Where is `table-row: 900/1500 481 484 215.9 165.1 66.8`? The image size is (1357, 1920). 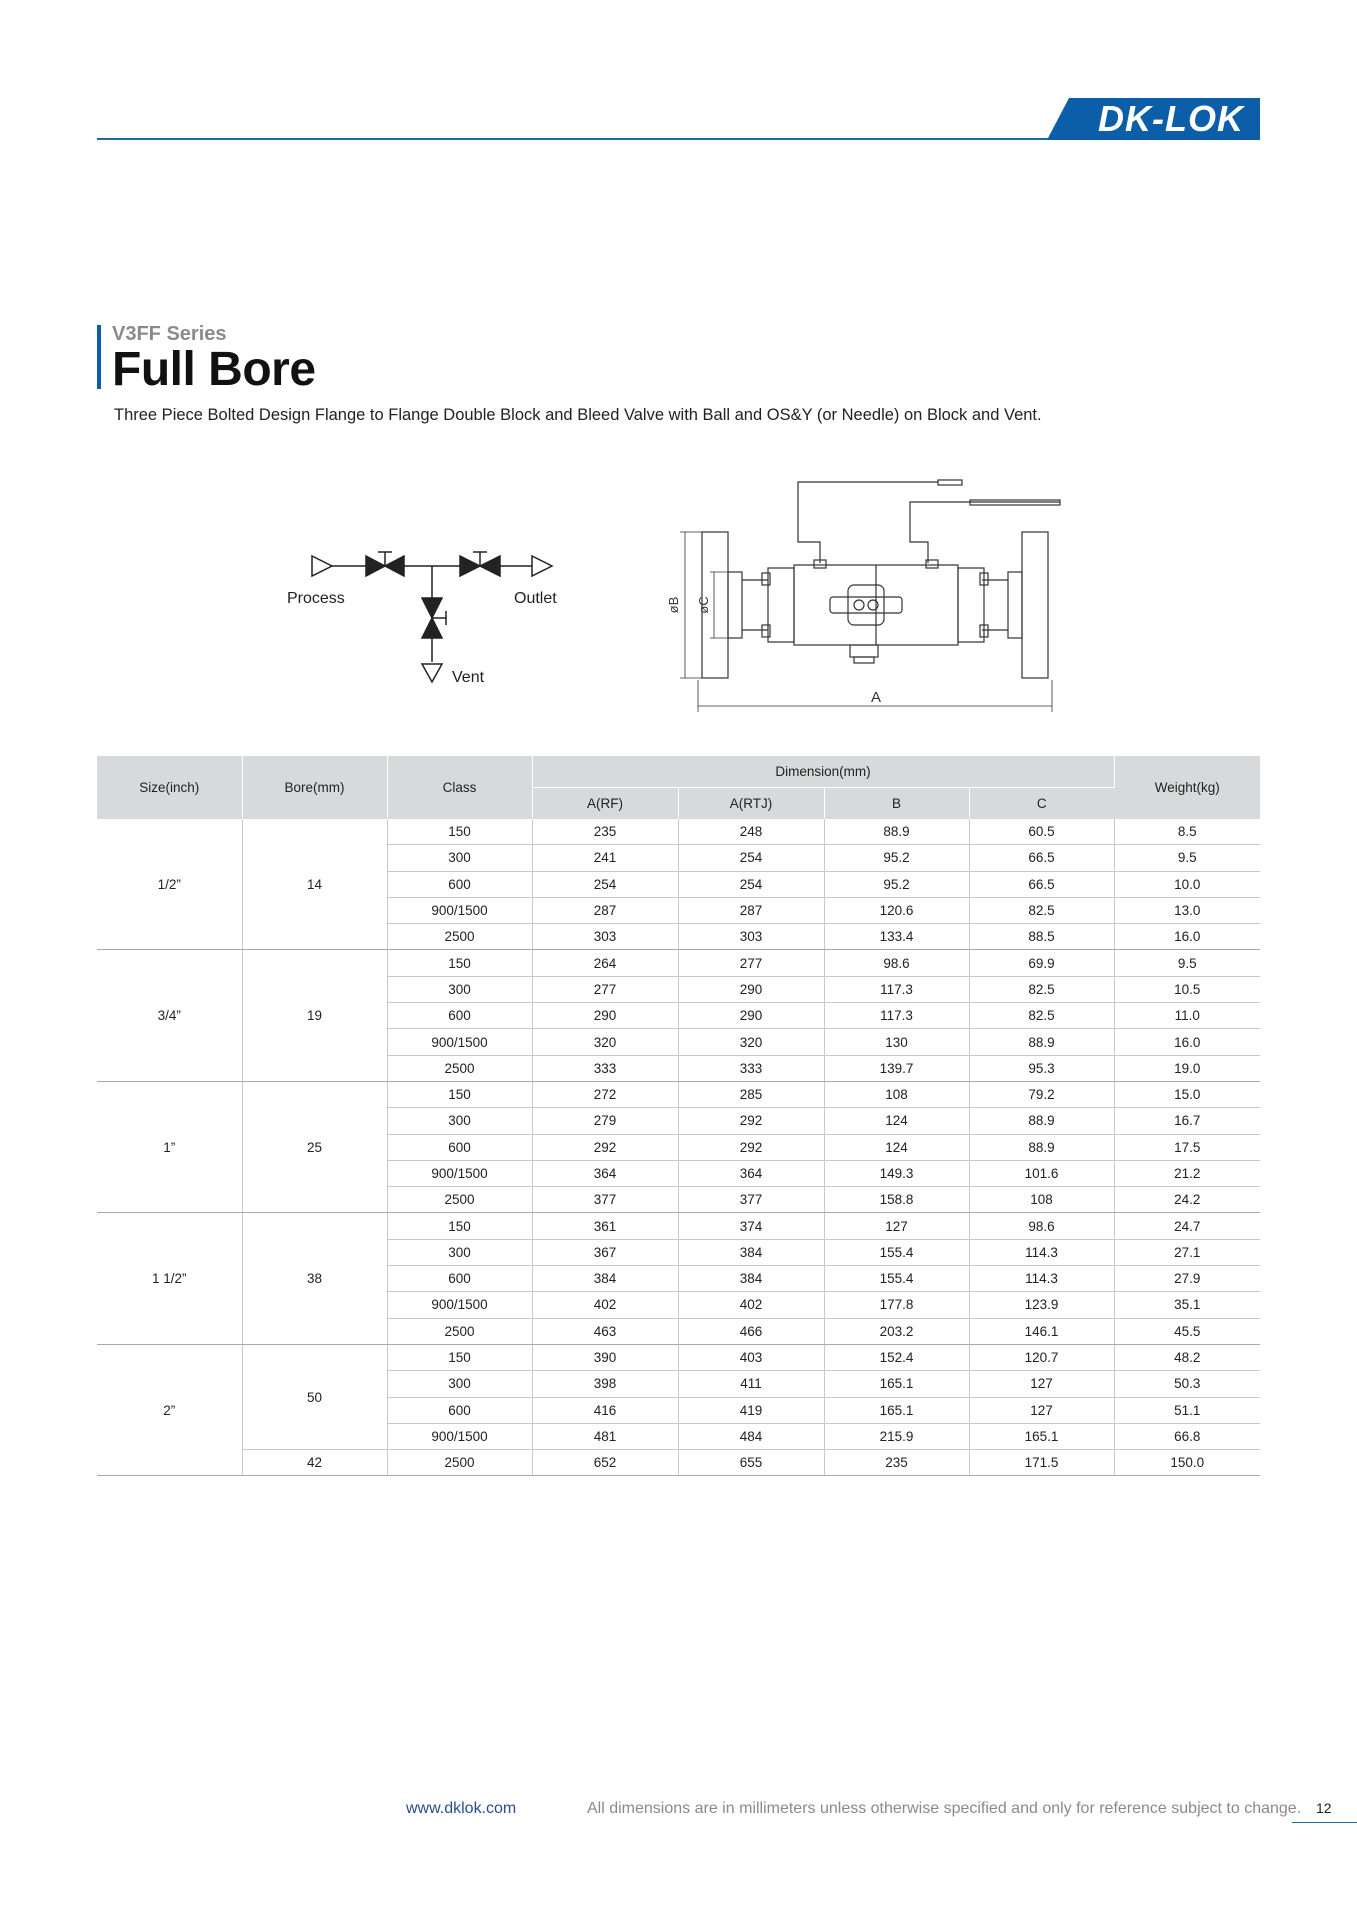
table-row: 900/1500 481 484 215.9 165.1 66.8 is located at coordinates (679, 1437).